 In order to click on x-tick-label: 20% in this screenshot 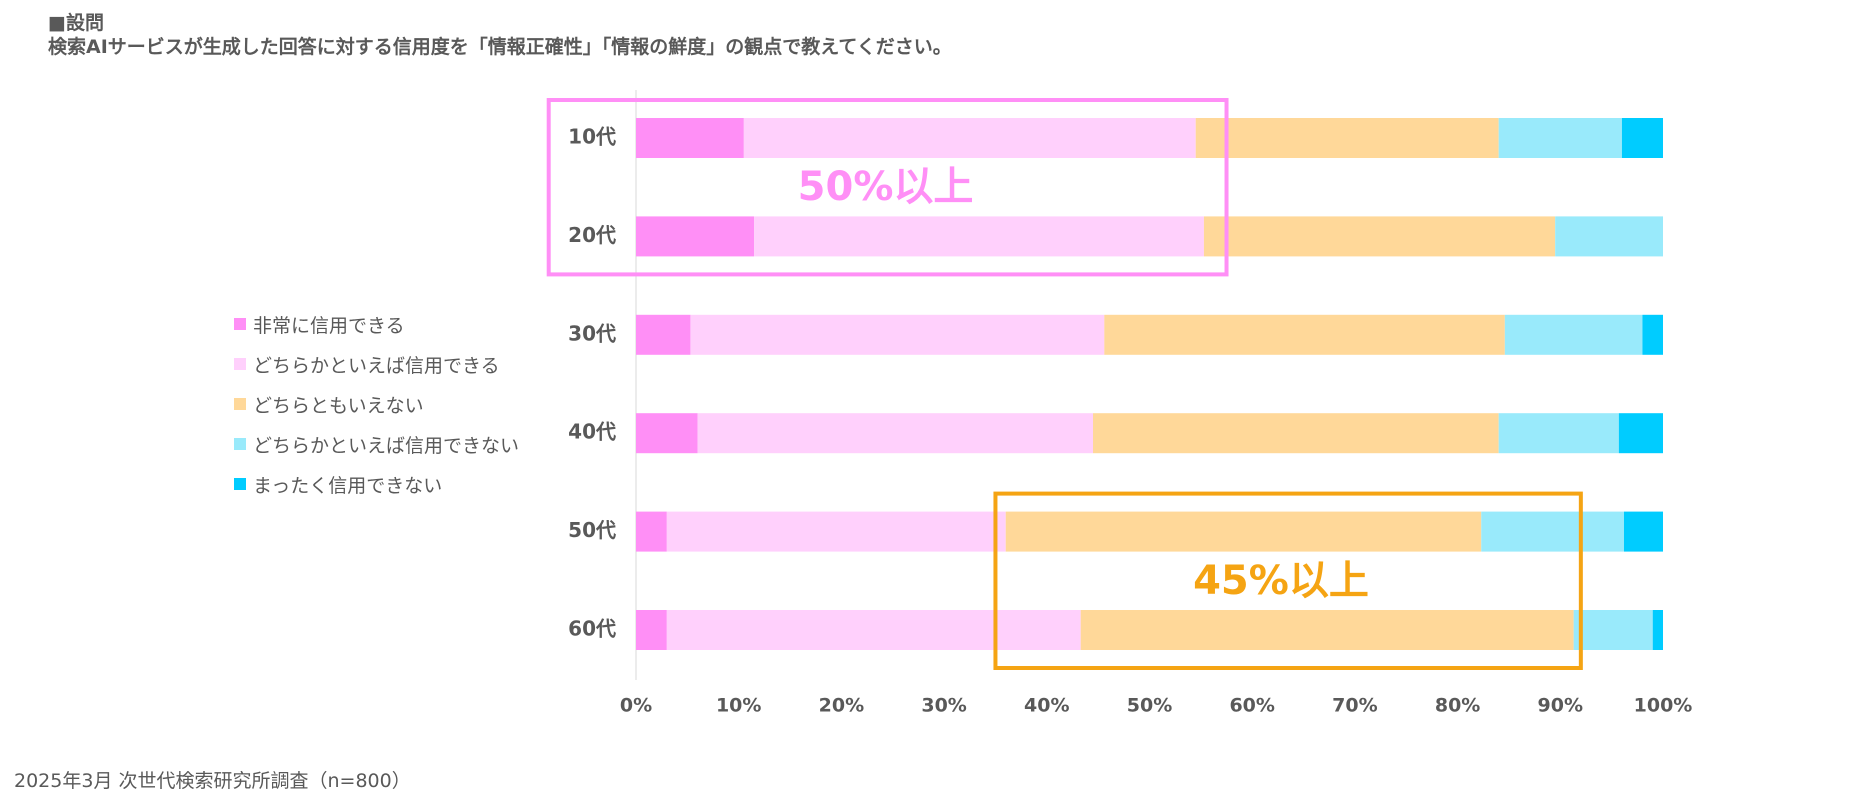, I will do `click(841, 706)`.